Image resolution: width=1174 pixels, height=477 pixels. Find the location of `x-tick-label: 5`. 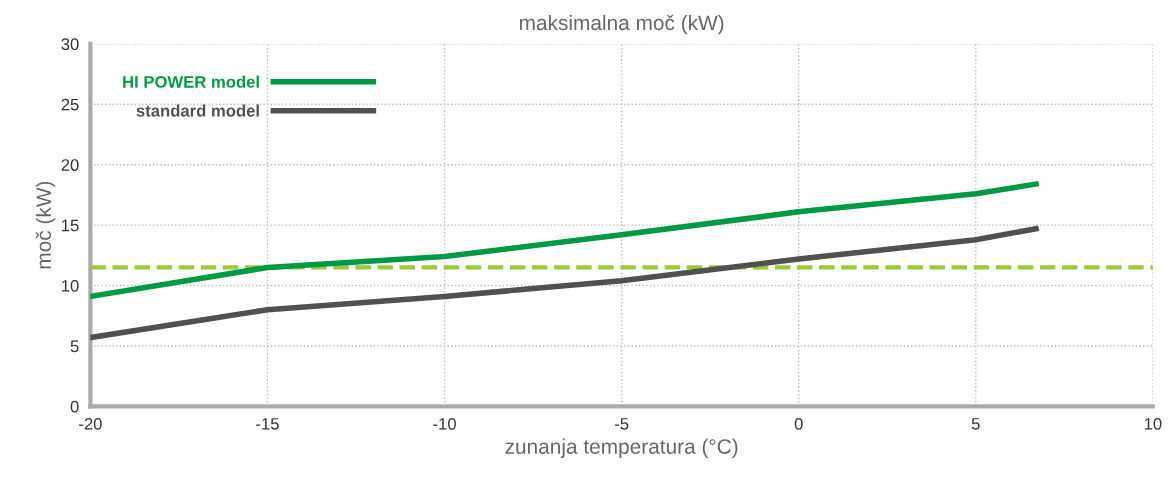

x-tick-label: 5 is located at coordinates (975, 424).